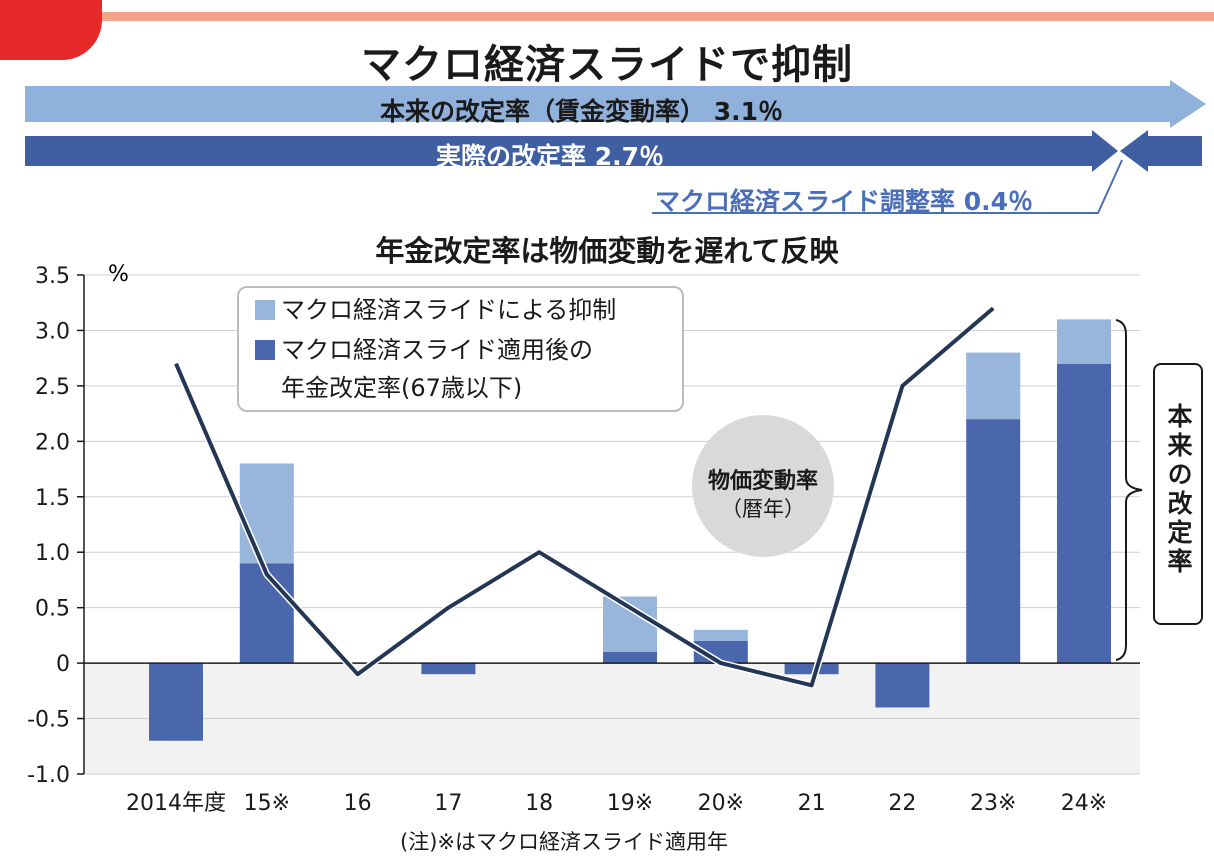  Describe the element at coordinates (607, 65) in the screenshot. I see `main-title: マクロ経済スライドで抑制` at that location.